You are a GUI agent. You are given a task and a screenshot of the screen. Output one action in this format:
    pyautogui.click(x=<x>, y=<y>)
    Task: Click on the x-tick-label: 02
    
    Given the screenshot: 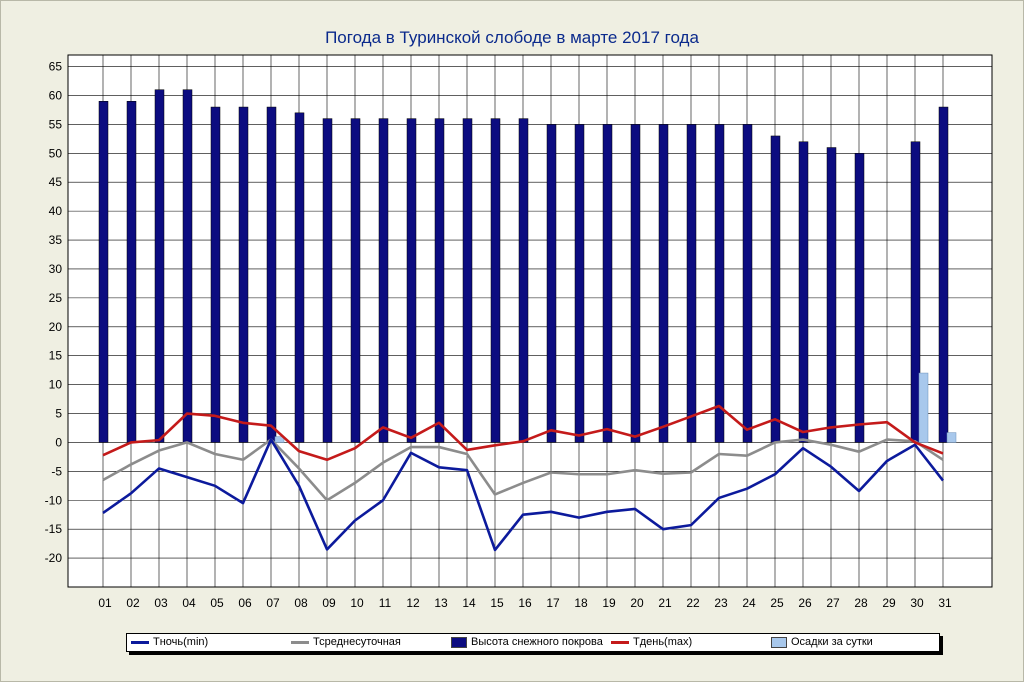 What is the action you would take?
    pyautogui.click(x=133, y=603)
    